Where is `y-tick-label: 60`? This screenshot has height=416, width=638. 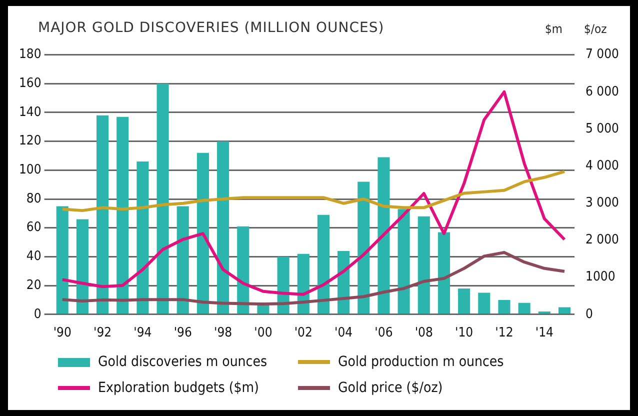
y-tick-label: 60 is located at coordinates (34, 228).